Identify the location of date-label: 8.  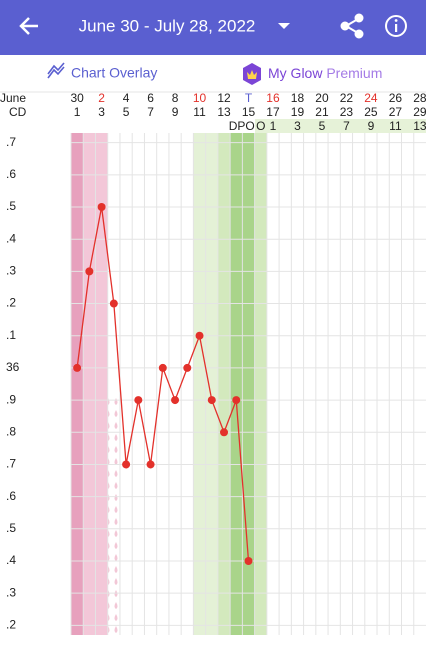
(175, 98).